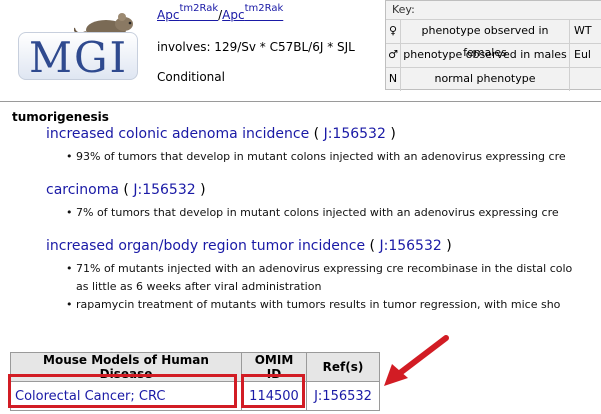 This screenshot has height=414, width=601. I want to click on term-link: increased colonic adenoma incidence, so click(178, 134).